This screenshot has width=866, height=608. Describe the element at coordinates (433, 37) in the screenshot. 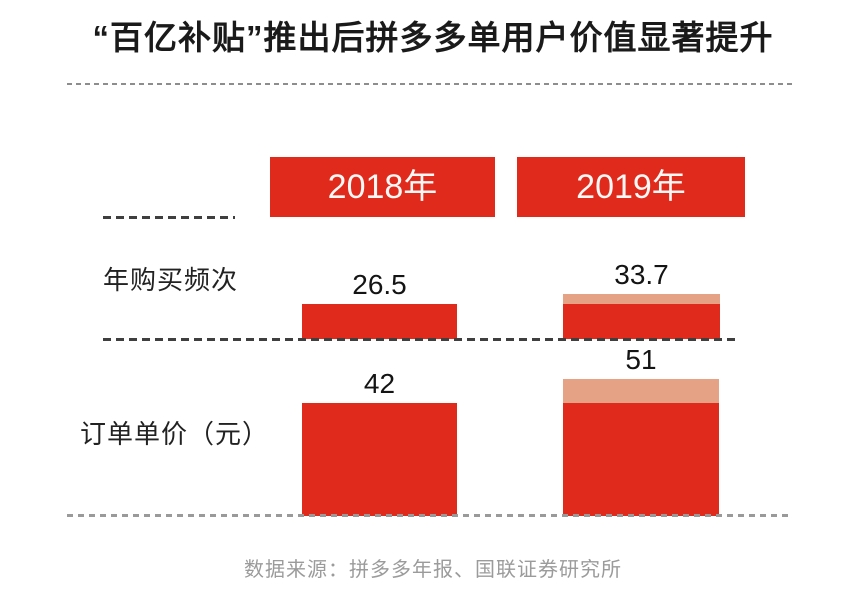

I see `chart-title: “百亿补贴”推出后拼多多单用户价值显著提升` at that location.